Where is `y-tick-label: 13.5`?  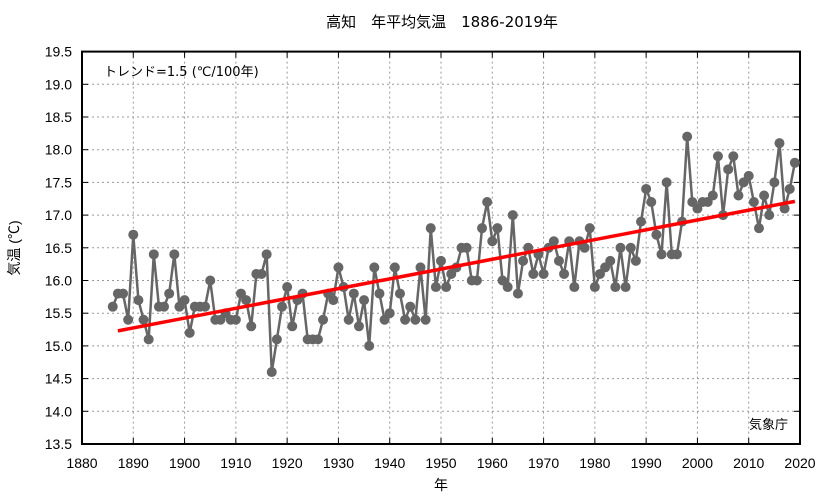
y-tick-label: 13.5 is located at coordinates (58, 444).